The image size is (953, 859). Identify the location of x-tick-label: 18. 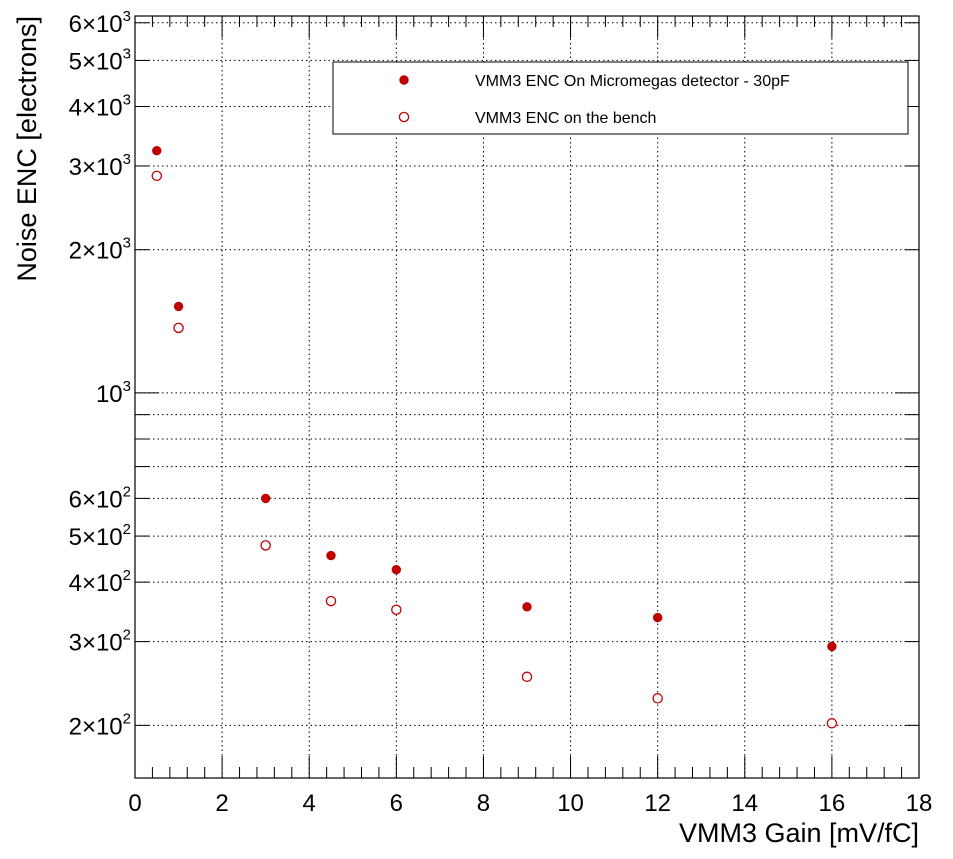
(919, 803).